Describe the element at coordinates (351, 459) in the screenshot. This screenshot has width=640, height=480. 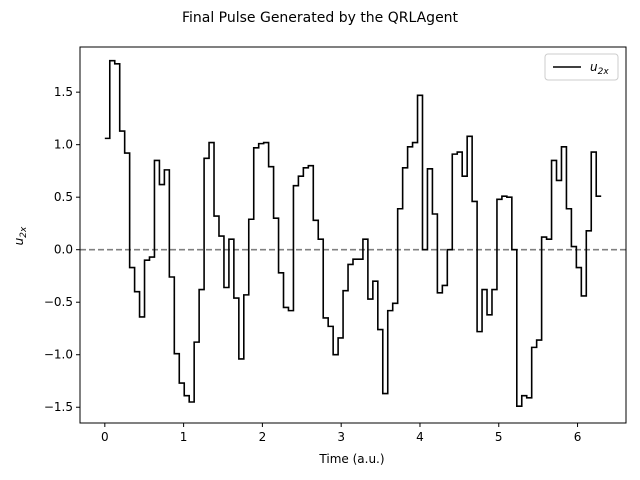
I see `x-axis-label: Time (a.u.)` at that location.